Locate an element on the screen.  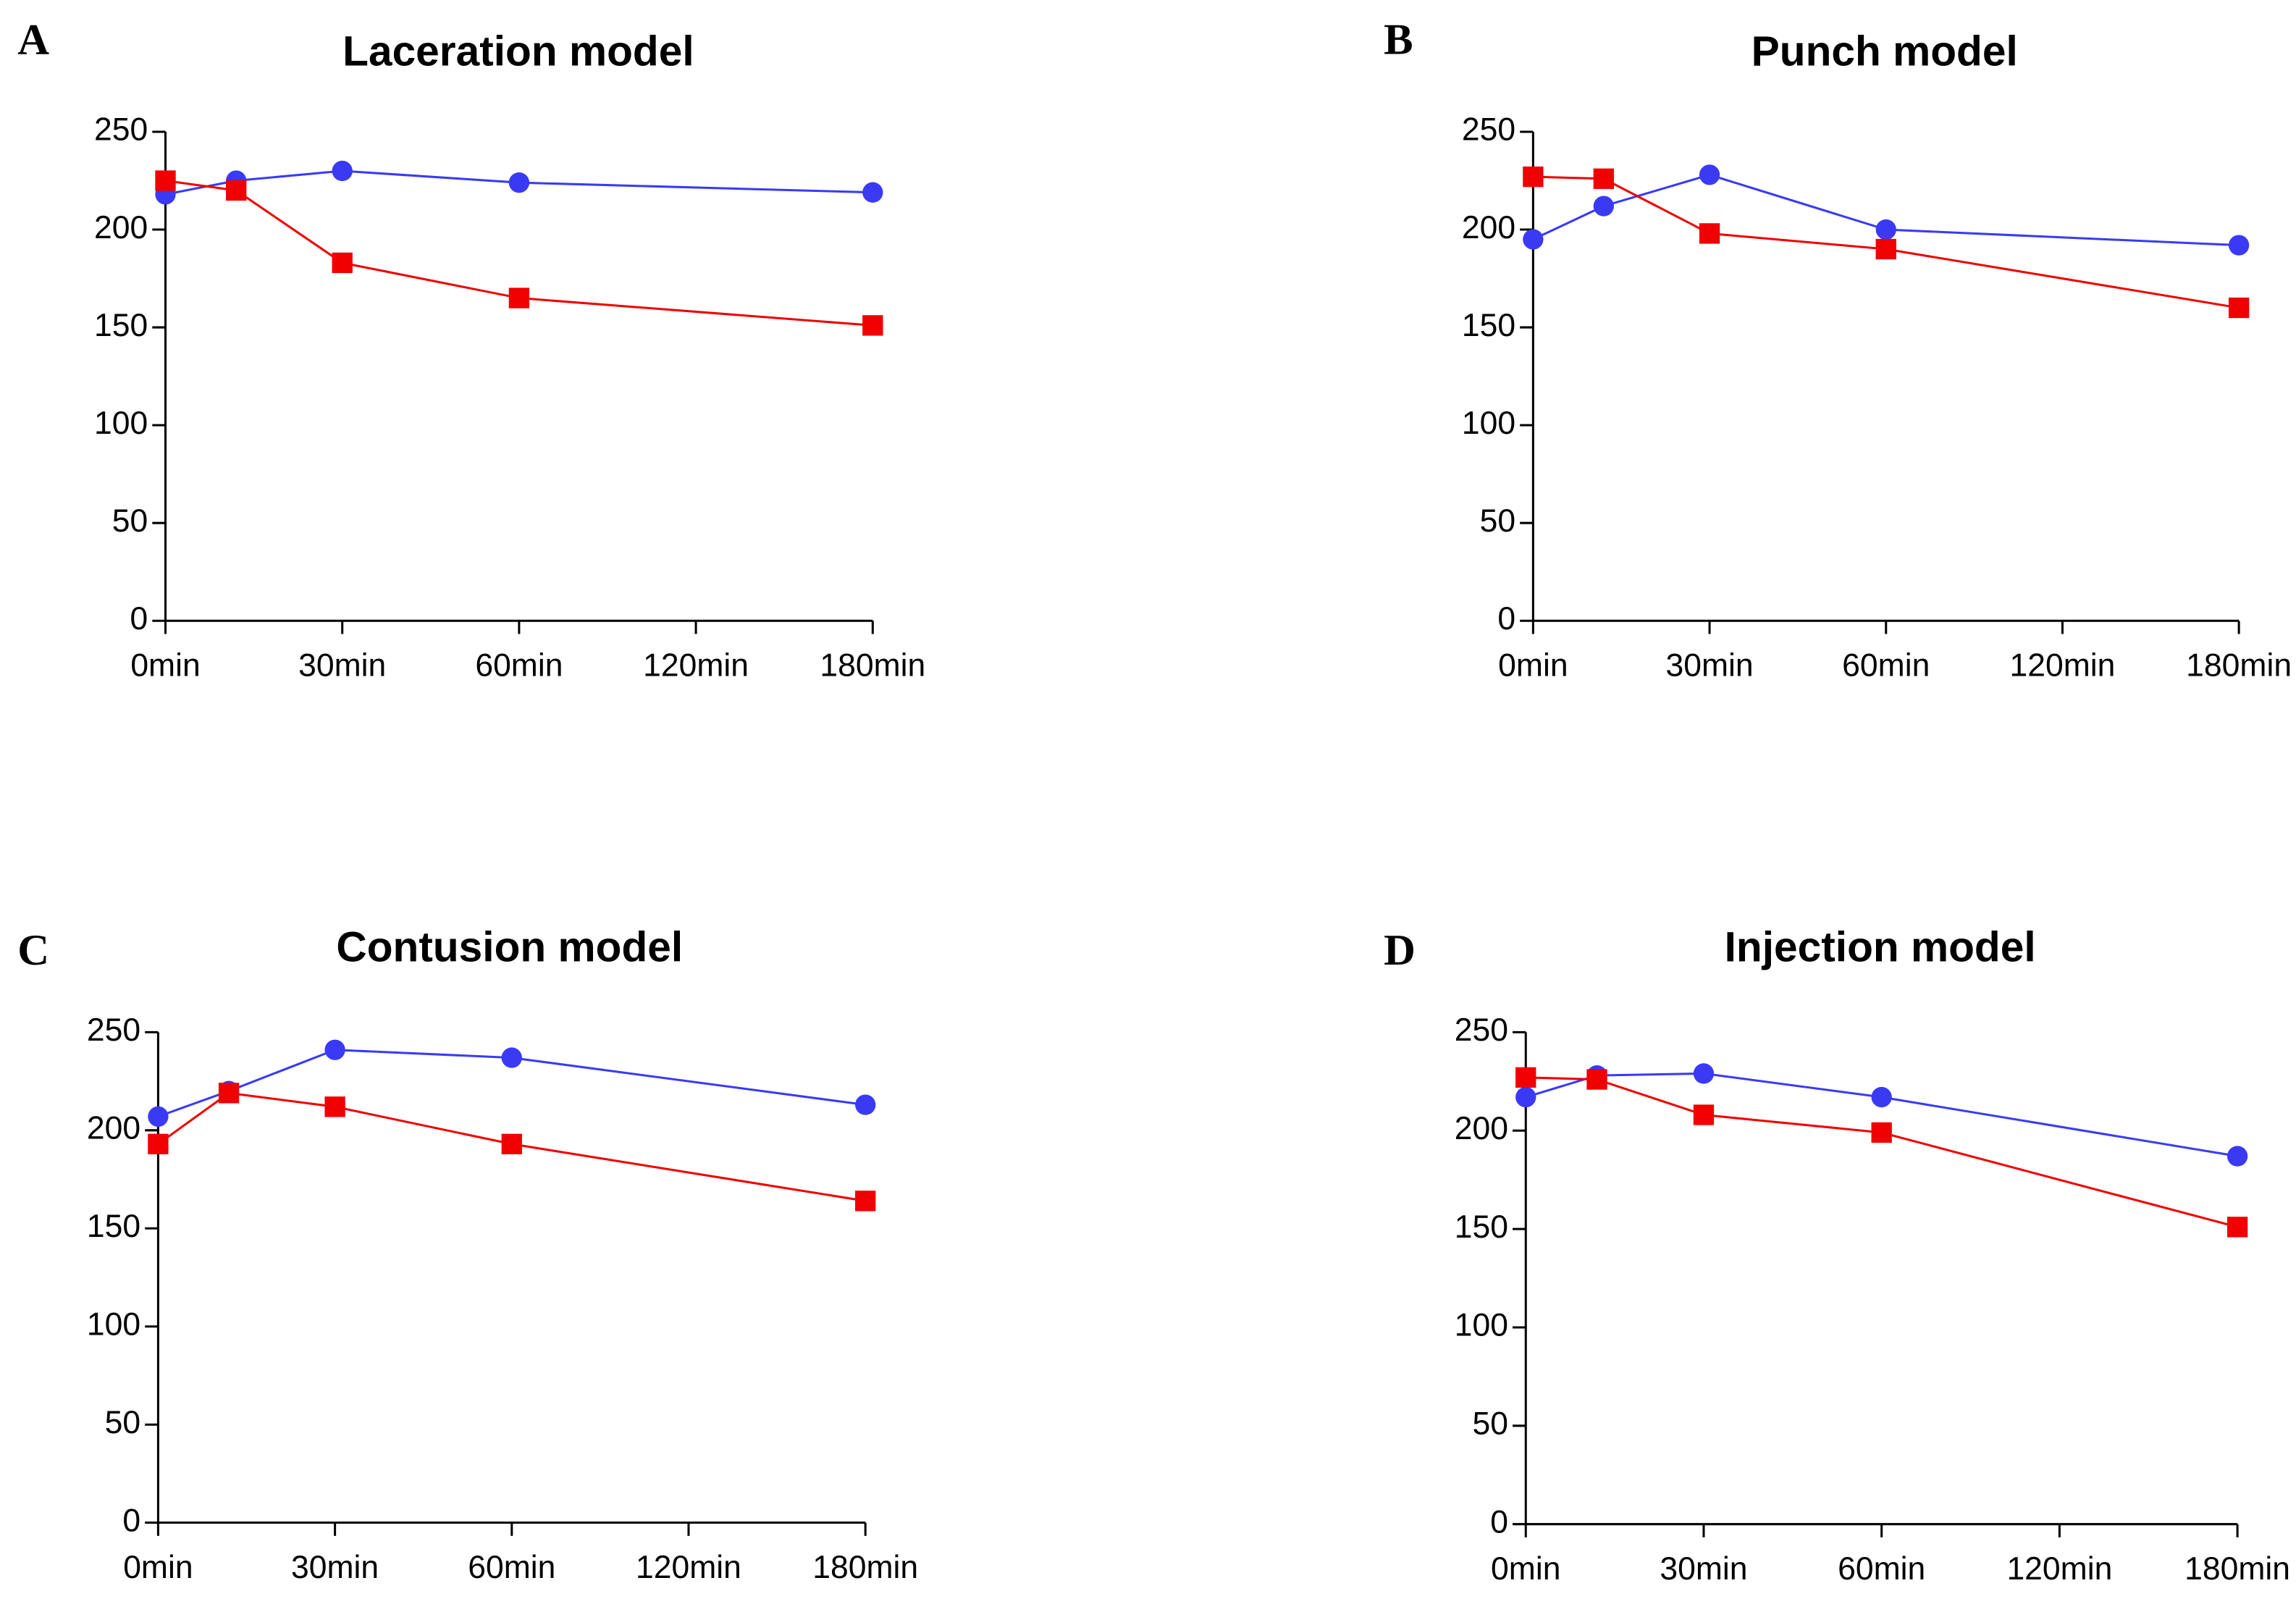
chart-title: Laceration model is located at coordinates (518, 51).